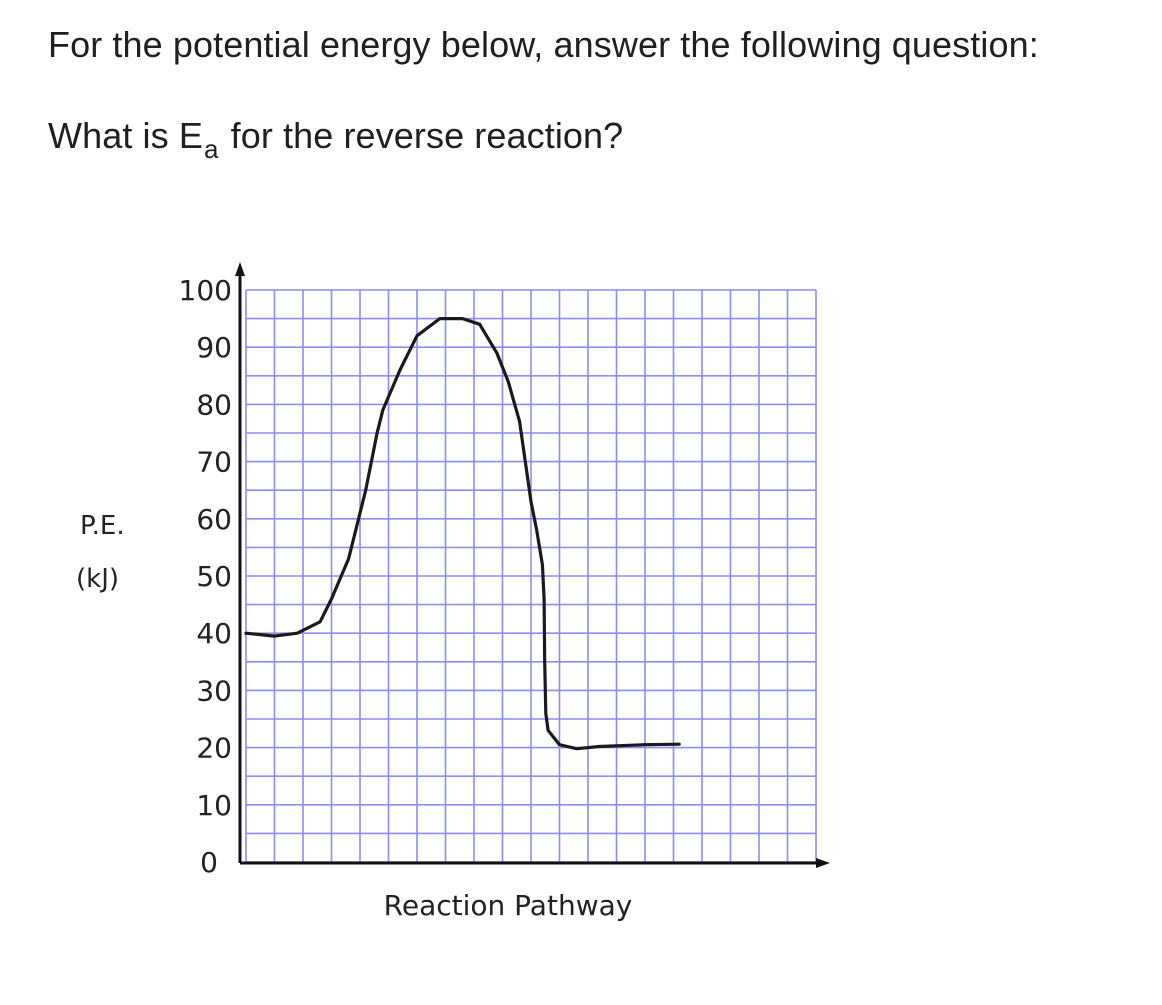  What do you see at coordinates (211, 149) in the screenshot?
I see `activation-subscript: a` at bounding box center [211, 149].